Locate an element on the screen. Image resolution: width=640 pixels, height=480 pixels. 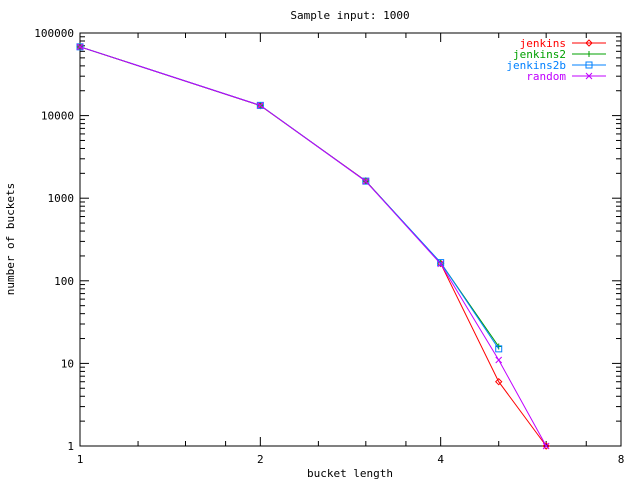
y-tick-label: 100000 is located at coordinates (54, 33).